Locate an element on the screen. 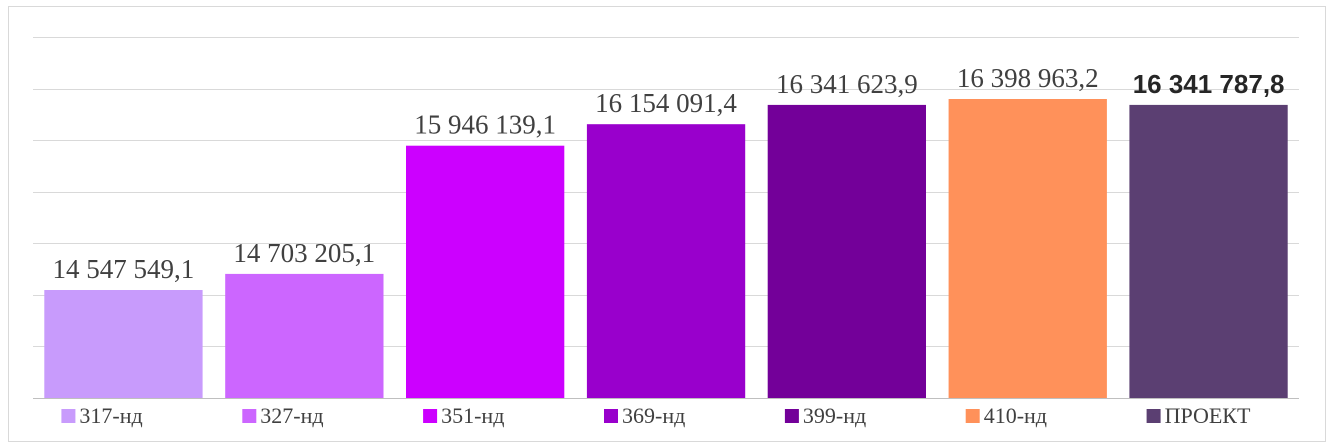  bar-410-нд is located at coordinates (1027, 248).